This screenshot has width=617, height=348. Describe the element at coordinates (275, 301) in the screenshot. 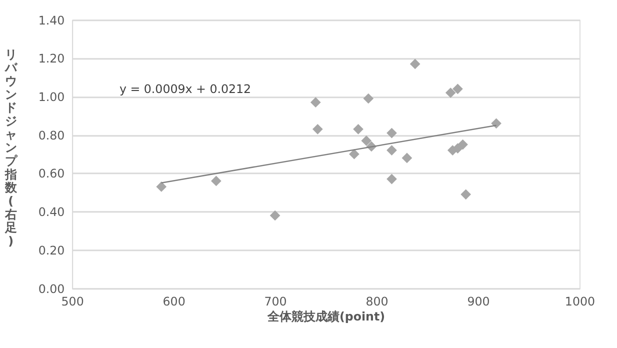

I see `x-tick-label: 700` at that location.